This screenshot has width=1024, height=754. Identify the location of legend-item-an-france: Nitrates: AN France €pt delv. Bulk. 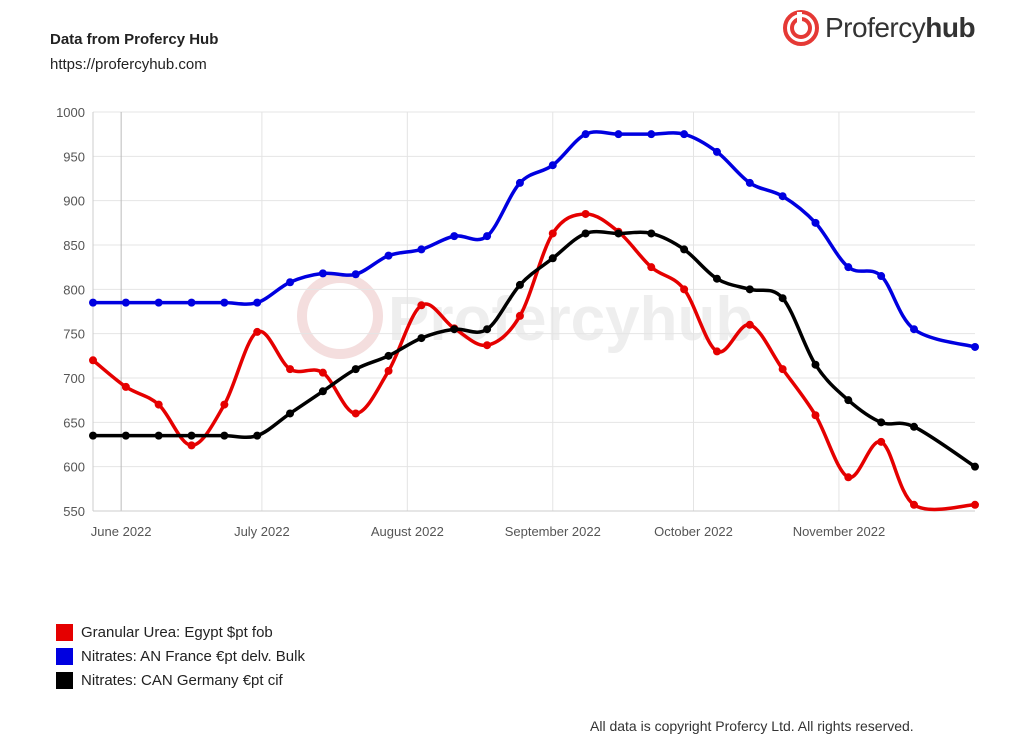
(180, 656).